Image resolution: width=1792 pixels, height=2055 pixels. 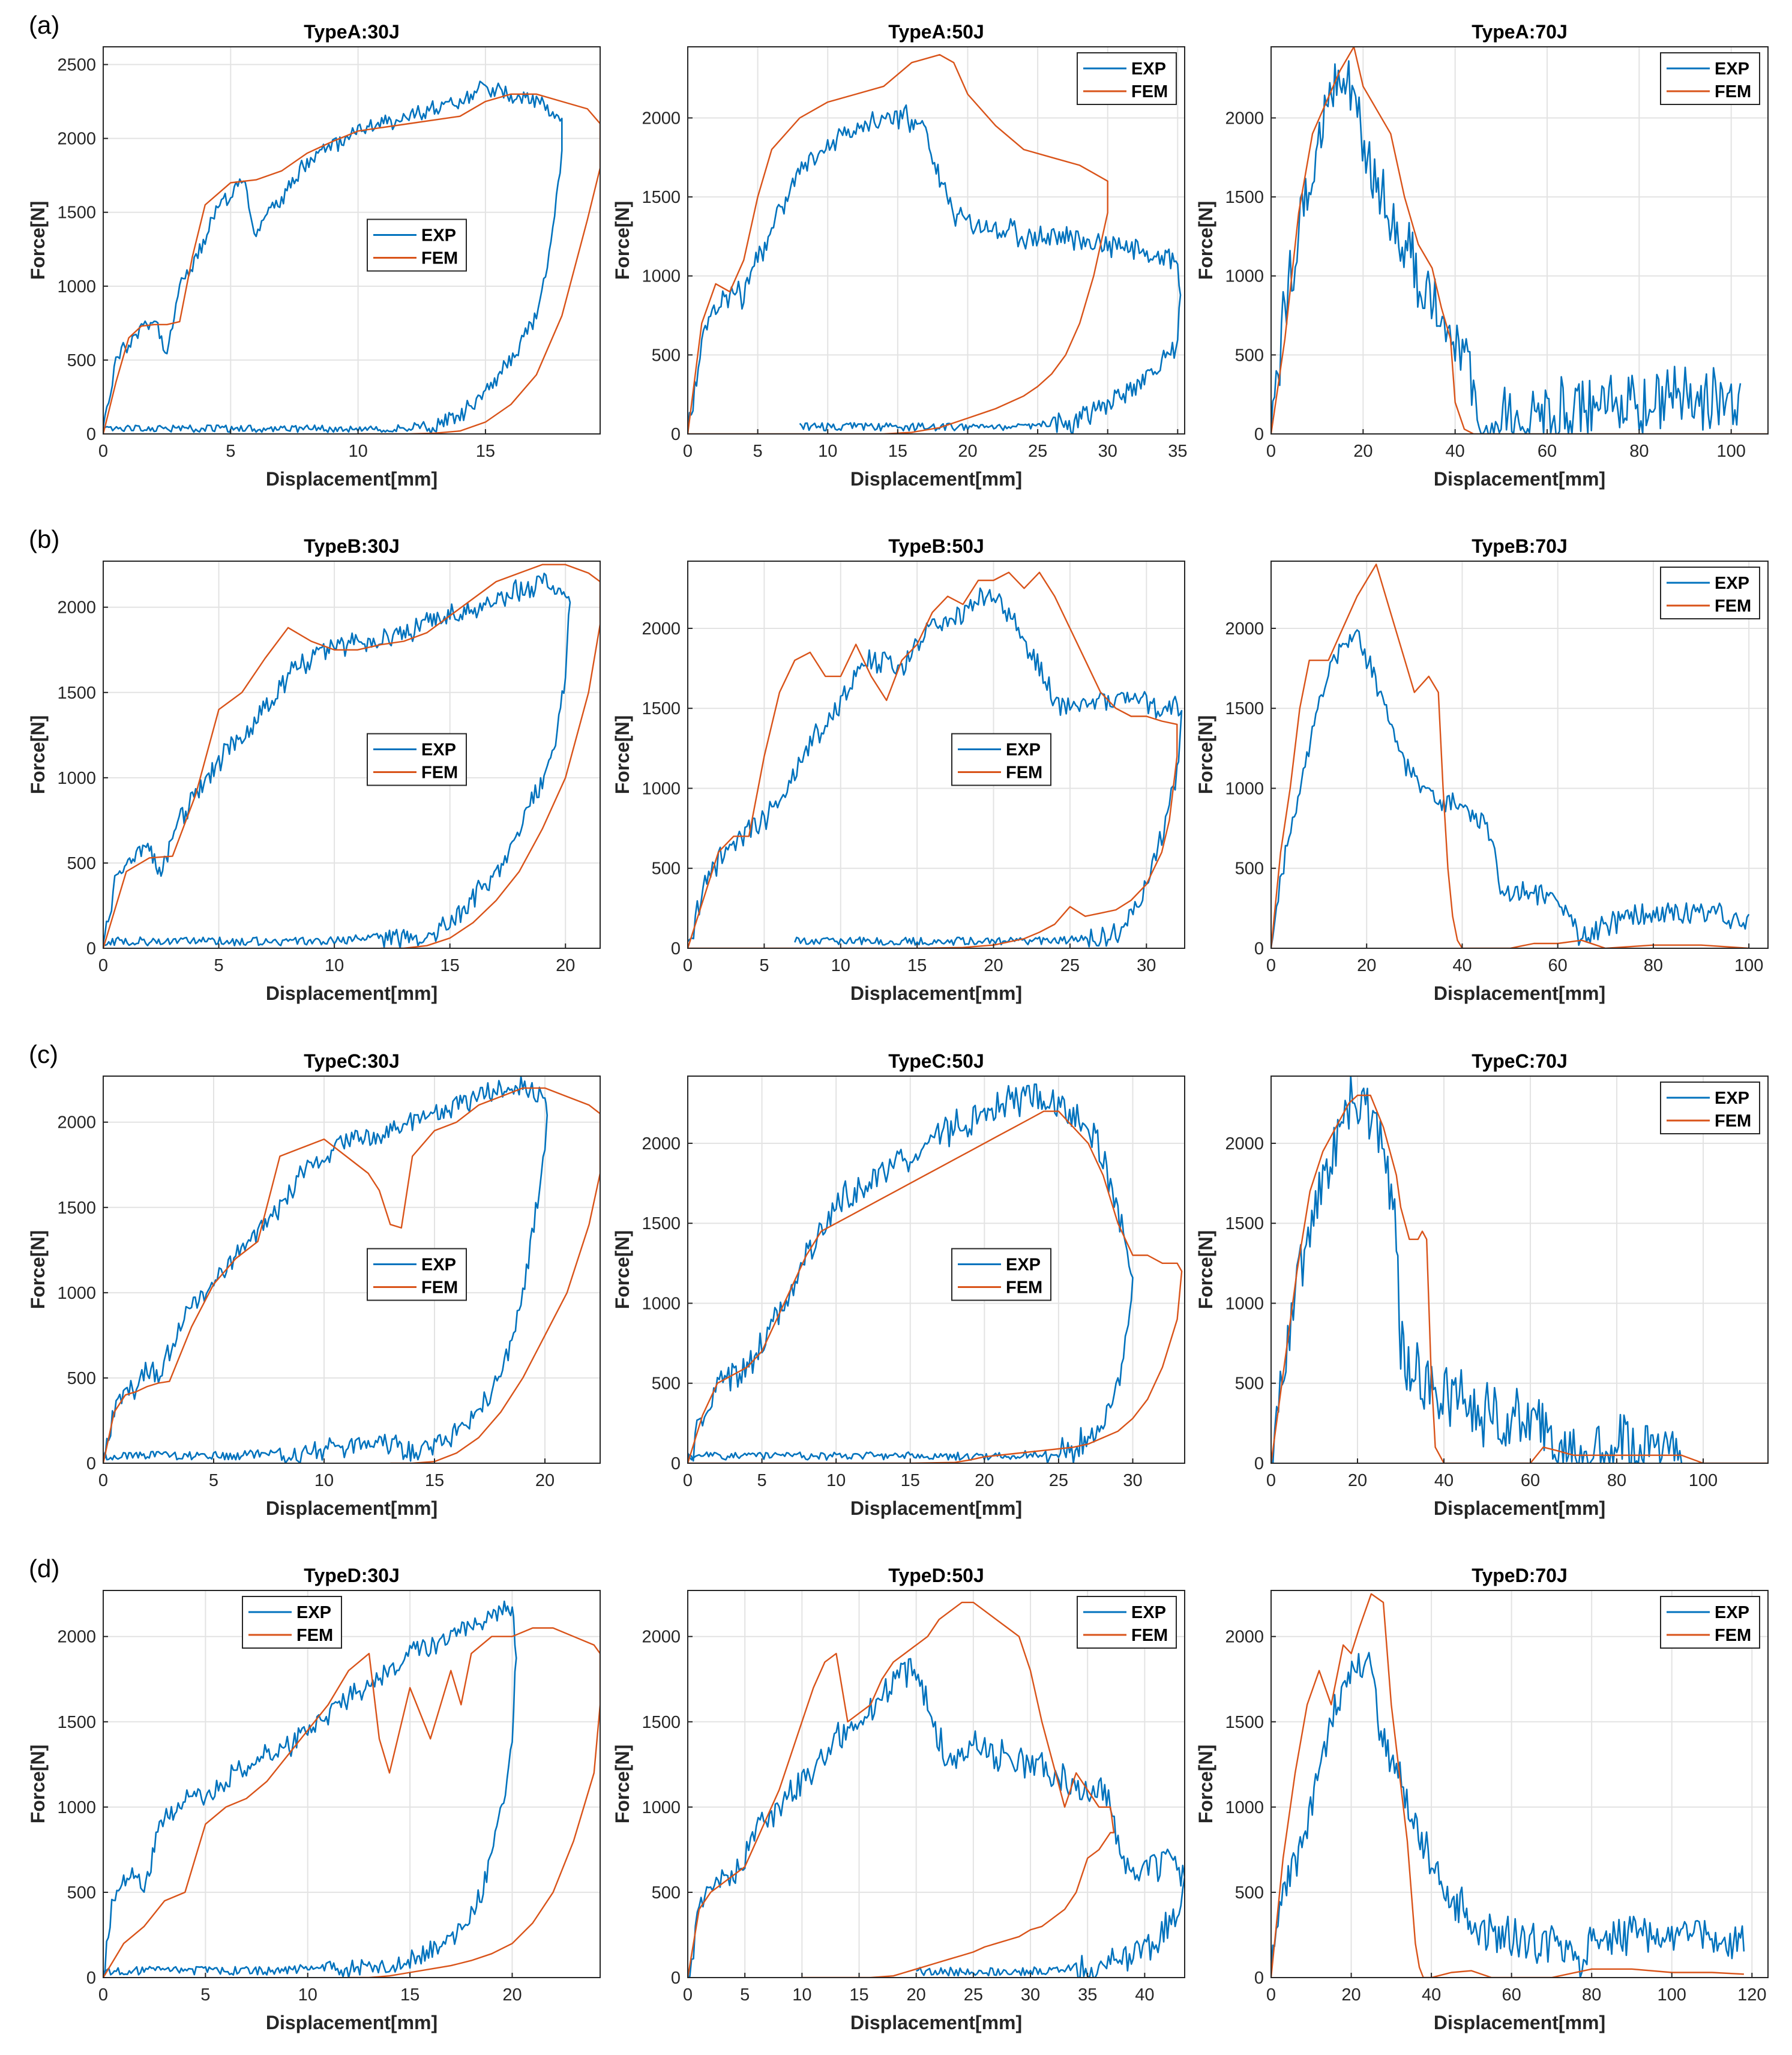 What do you see at coordinates (1519, 1061) in the screenshot?
I see `chart-title: TypeC:70J` at bounding box center [1519, 1061].